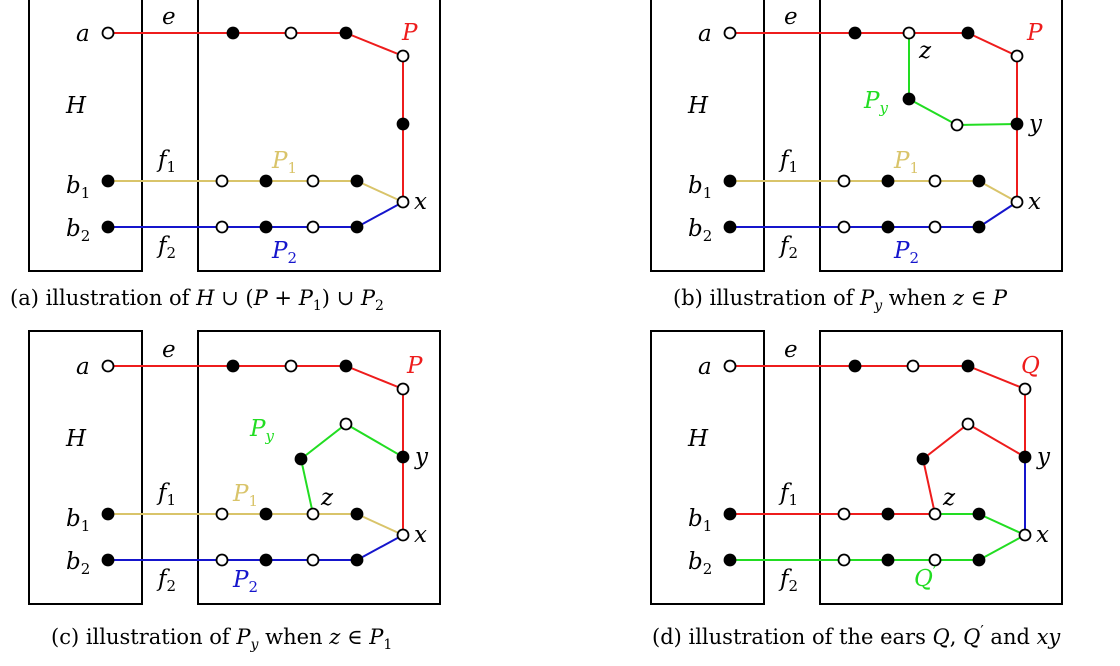  What do you see at coordinates (874, 117) in the screenshot?
I see `path-p-edge` at bounding box center [874, 117].